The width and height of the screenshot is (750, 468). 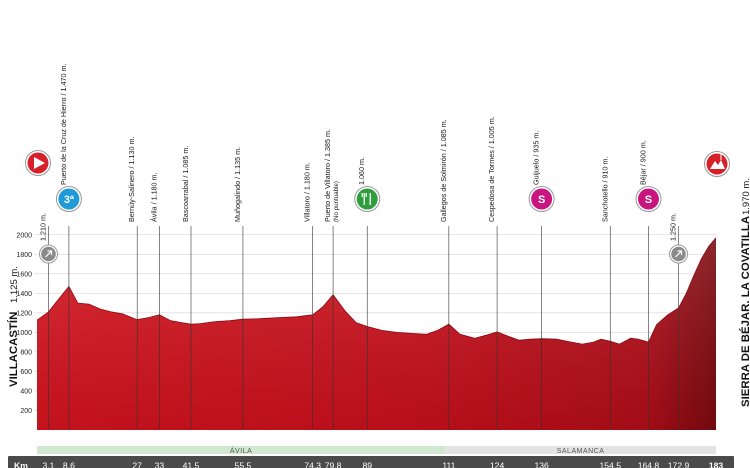 I want to click on finish-town-name: SIERRA DE BÉJAR. LA COVATILLA, so click(x=744, y=311).